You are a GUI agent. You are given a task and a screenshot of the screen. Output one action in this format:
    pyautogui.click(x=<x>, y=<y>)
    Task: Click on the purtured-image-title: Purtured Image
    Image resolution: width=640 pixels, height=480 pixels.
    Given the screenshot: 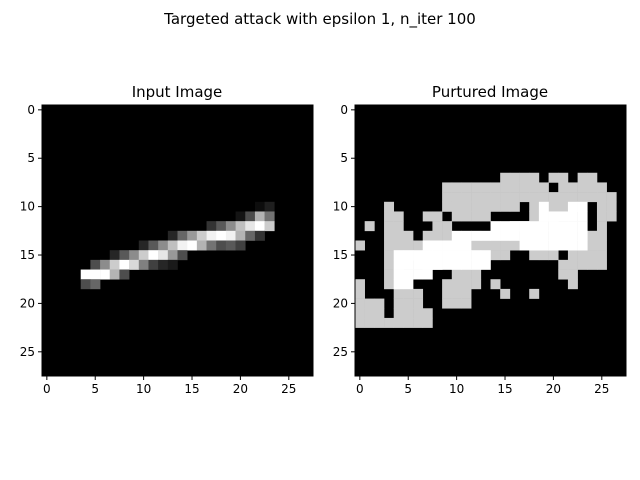 What is the action you would take?
    pyautogui.click(x=490, y=92)
    